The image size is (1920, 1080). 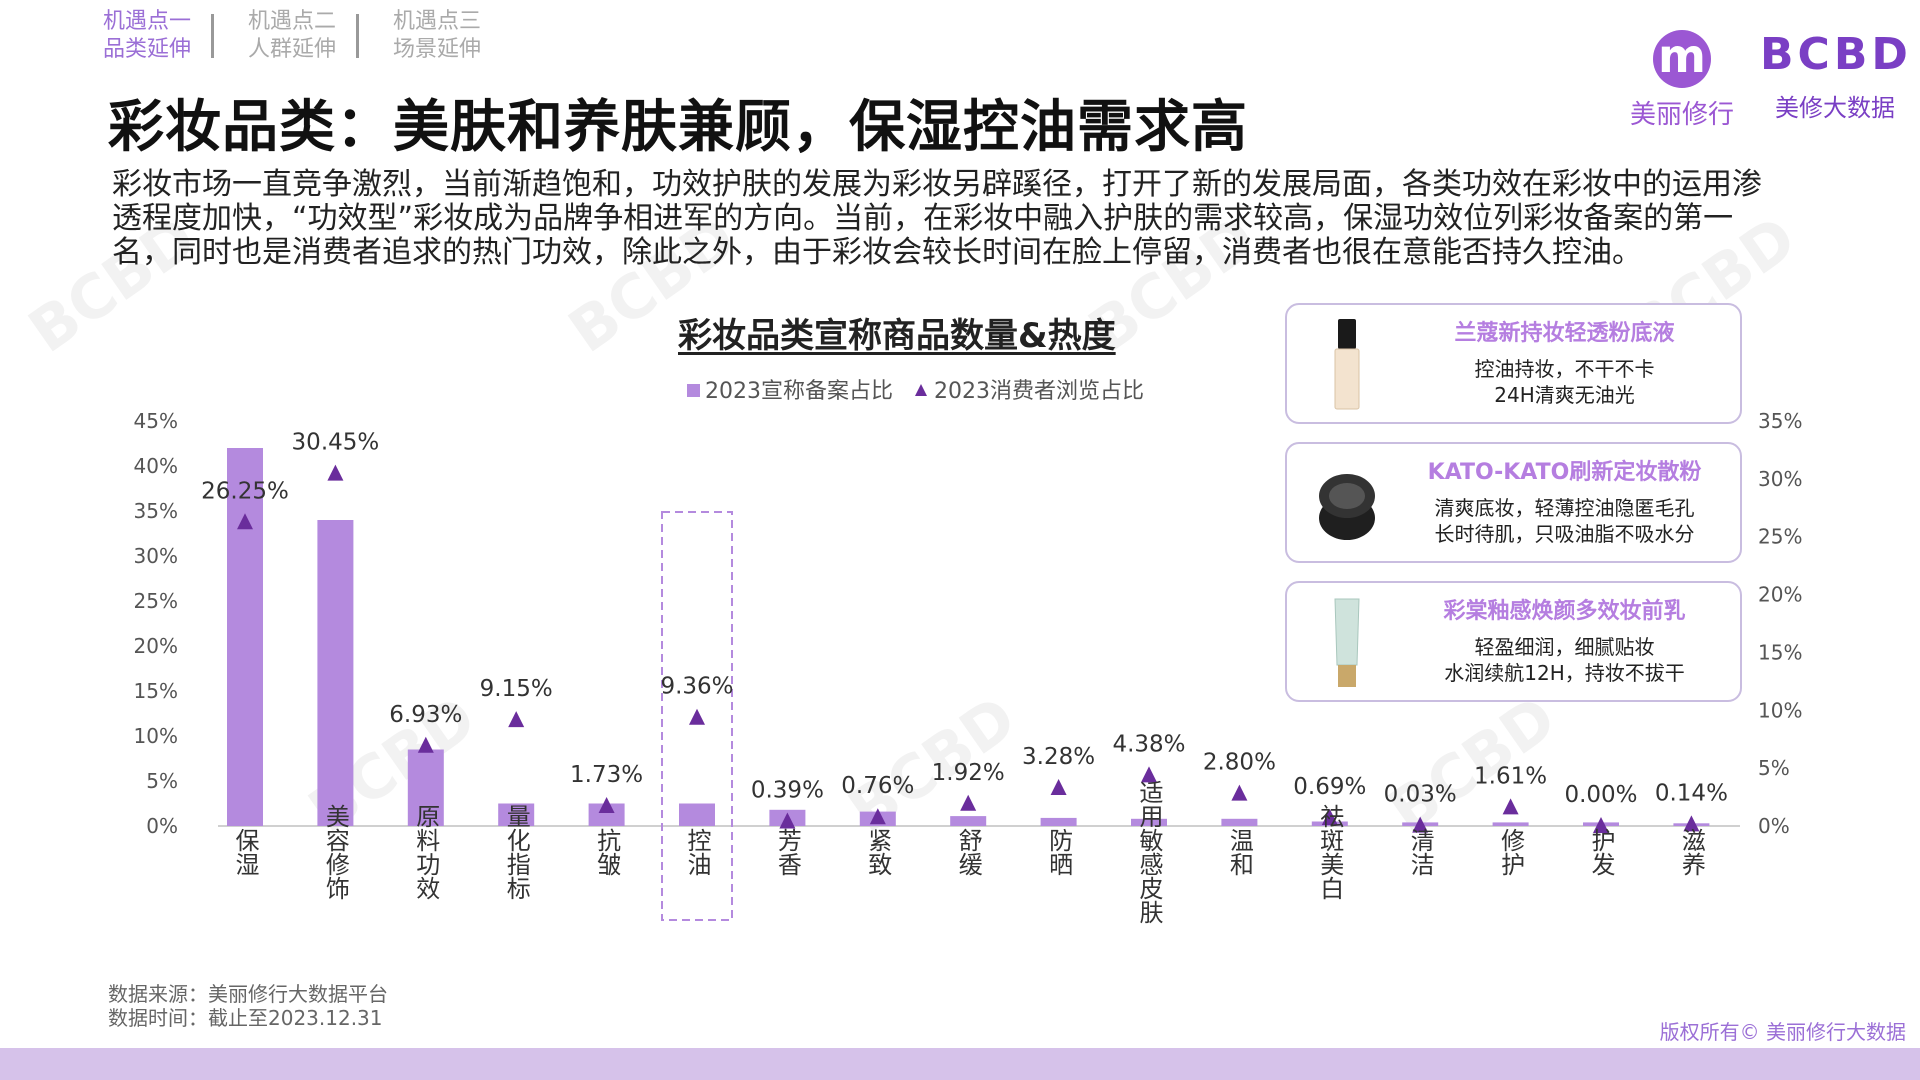 What do you see at coordinates (147, 36) in the screenshot?
I see `nav-item-category: 机遇点一 品类延伸` at bounding box center [147, 36].